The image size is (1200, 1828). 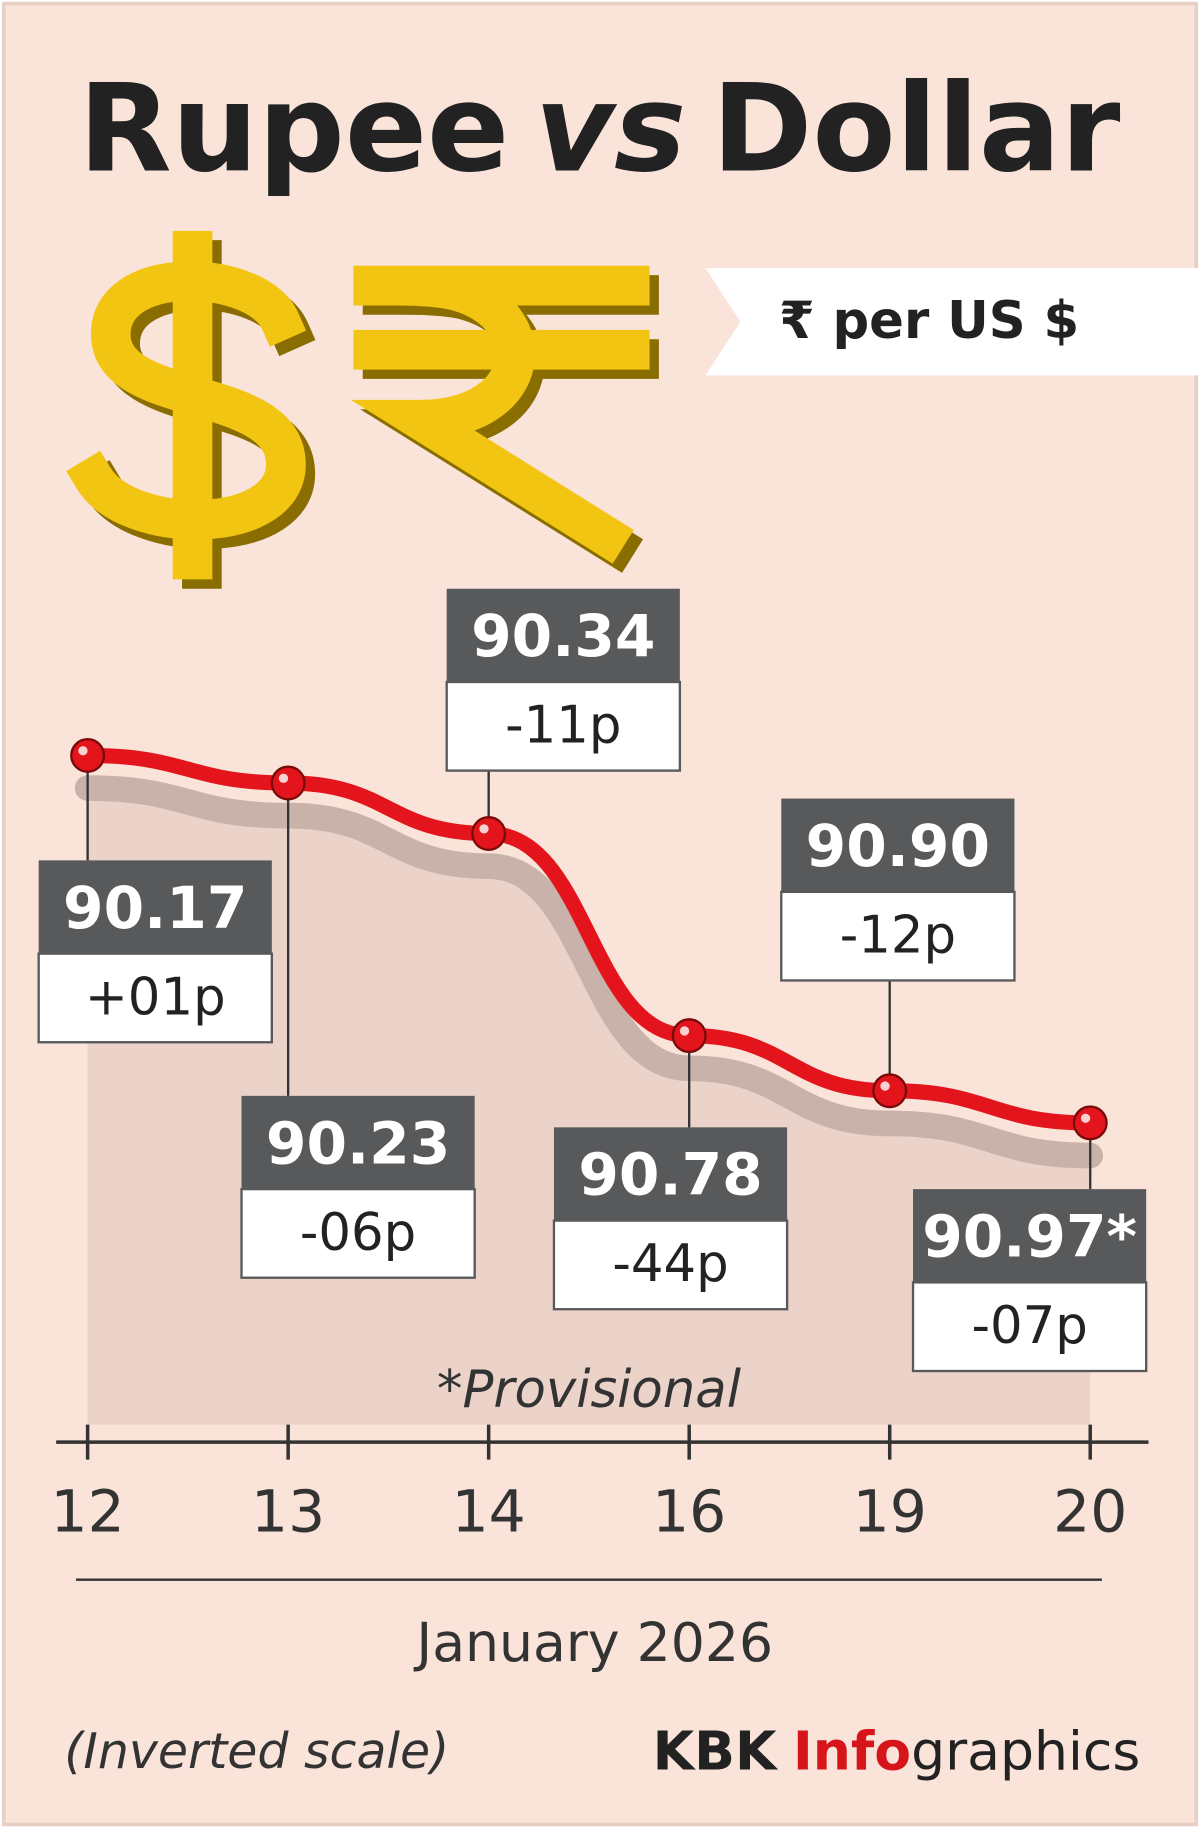 What do you see at coordinates (489, 1512) in the screenshot?
I see `x-tick-label: 14` at bounding box center [489, 1512].